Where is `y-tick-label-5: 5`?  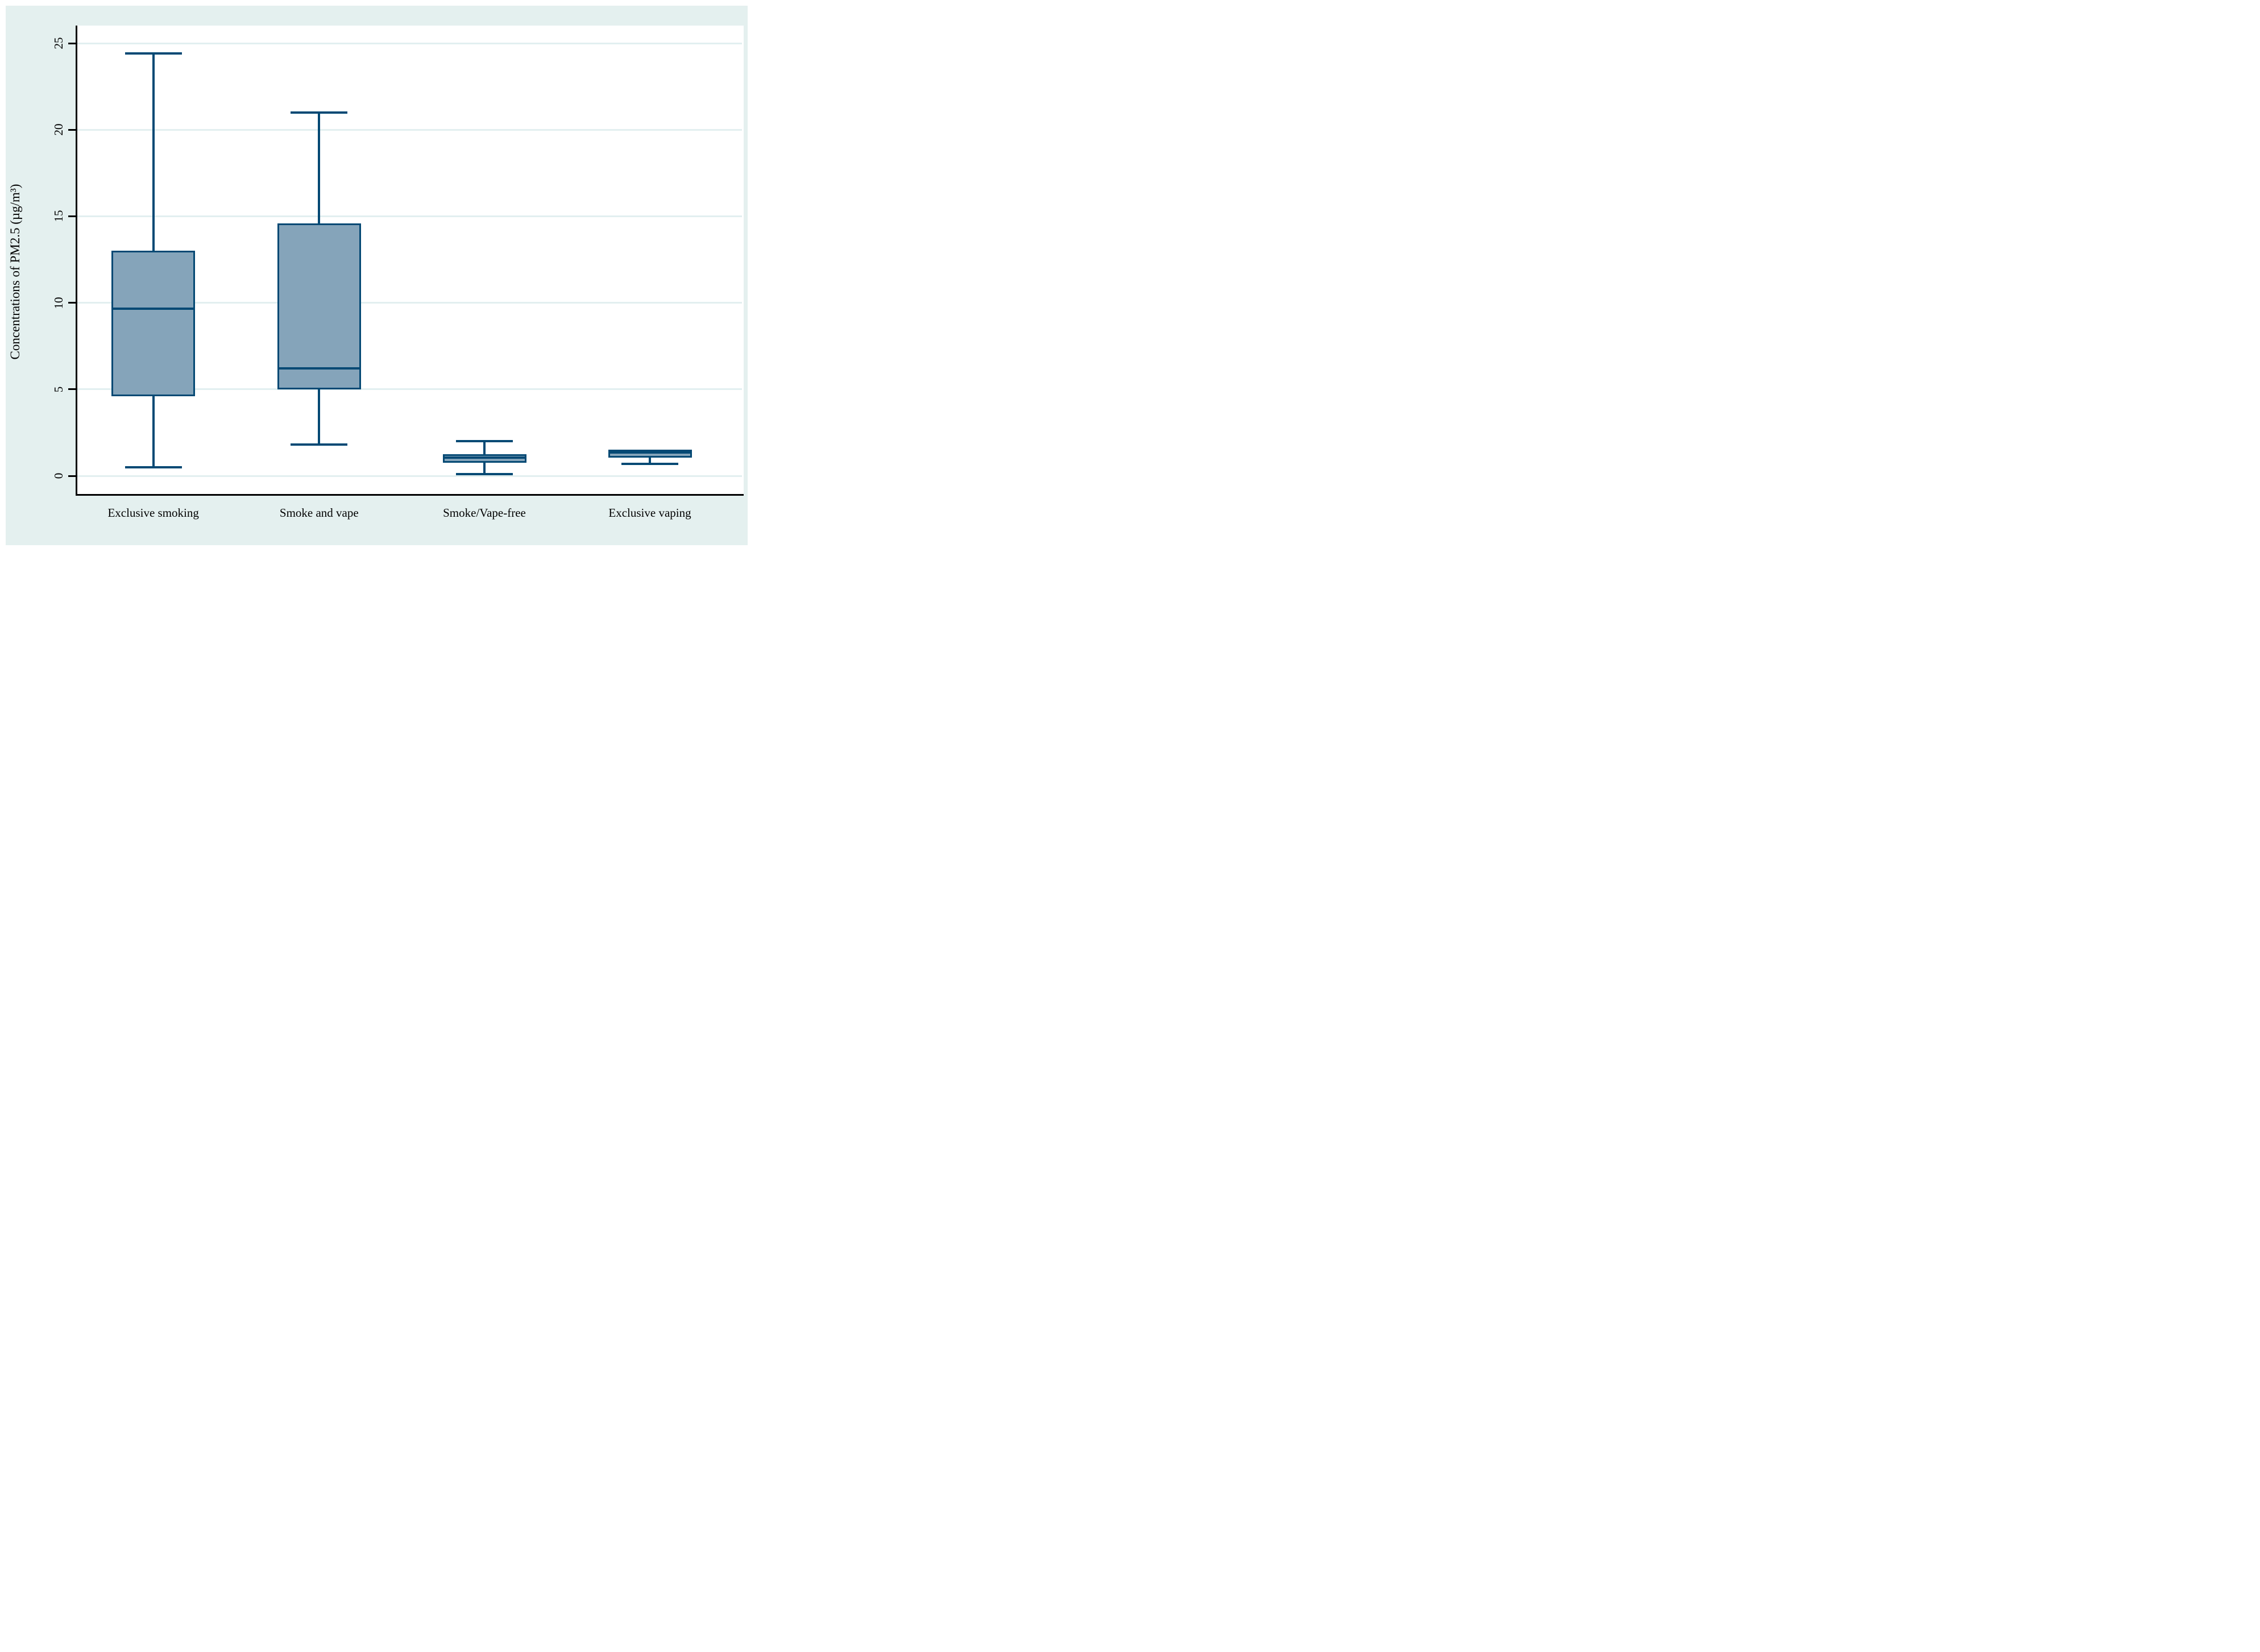
y-tick-label-5: 5 is located at coordinates (58, 390).